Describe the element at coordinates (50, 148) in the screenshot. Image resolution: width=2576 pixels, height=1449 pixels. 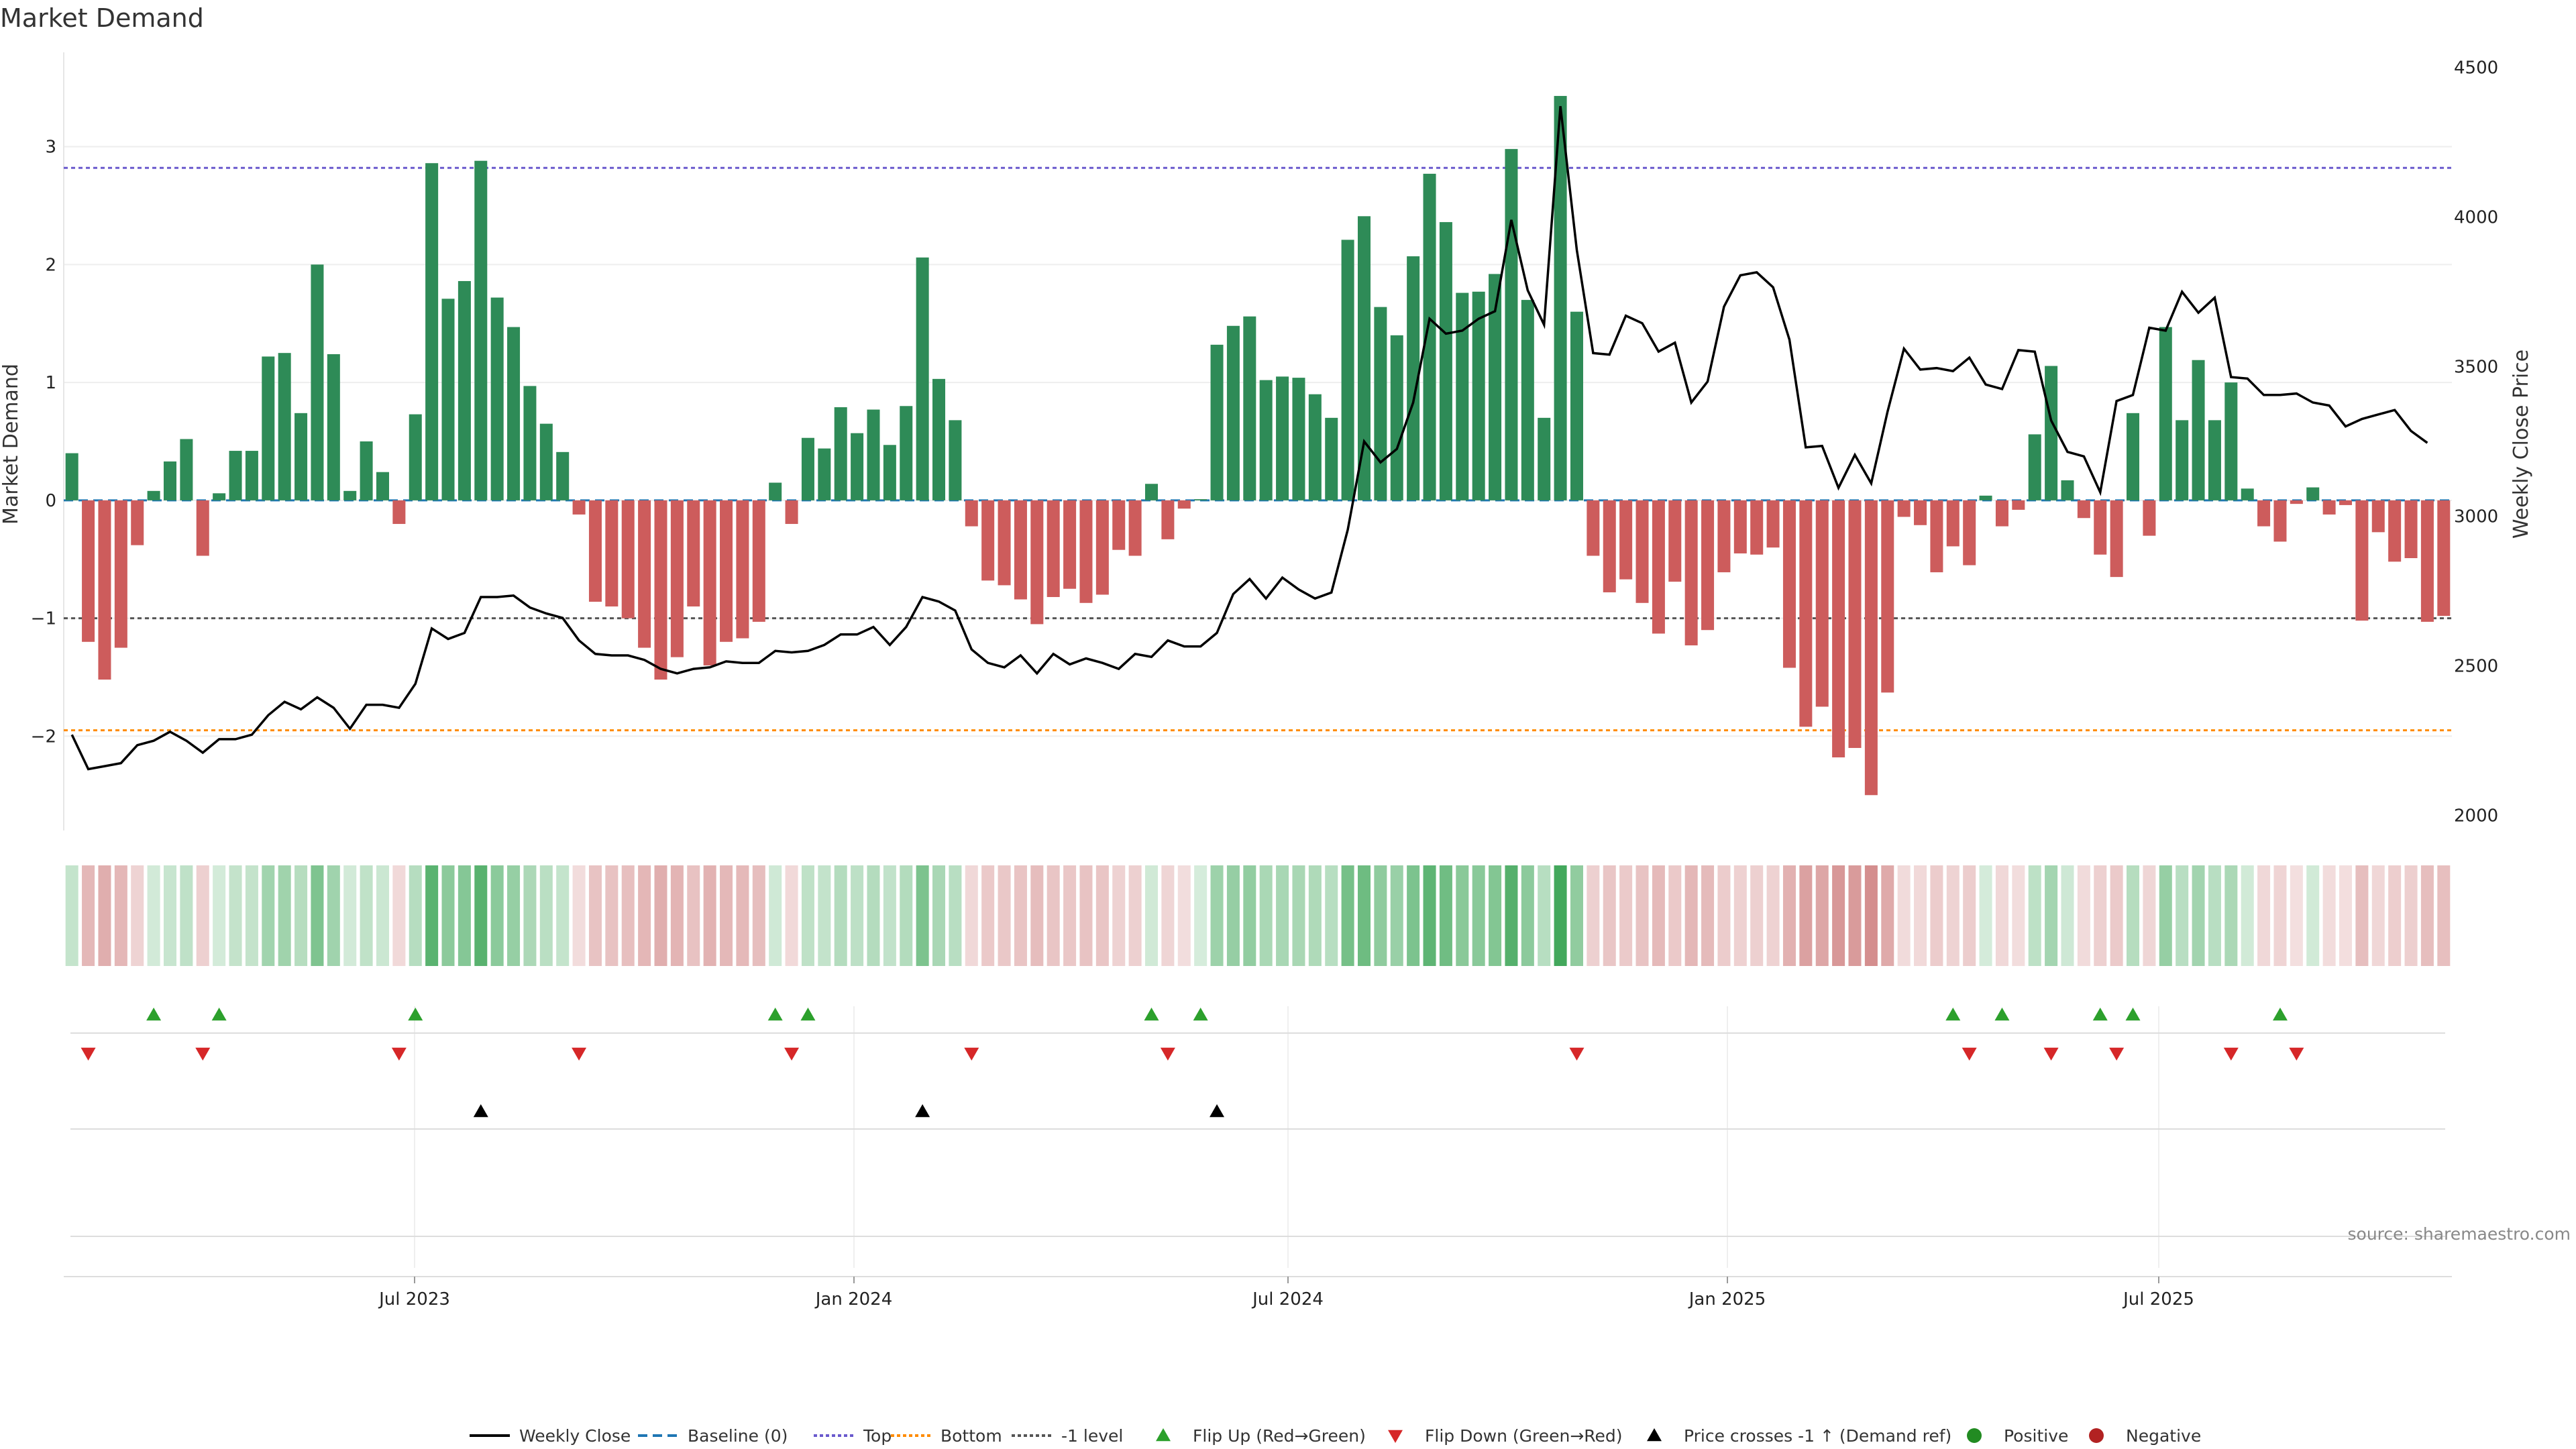
I see `left-tick-label: 3` at that location.